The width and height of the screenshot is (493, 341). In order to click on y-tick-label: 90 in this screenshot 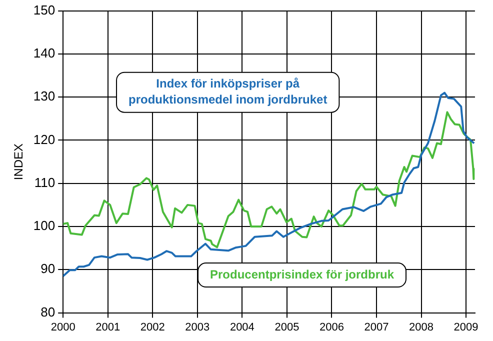, I will do `click(48, 268)`.